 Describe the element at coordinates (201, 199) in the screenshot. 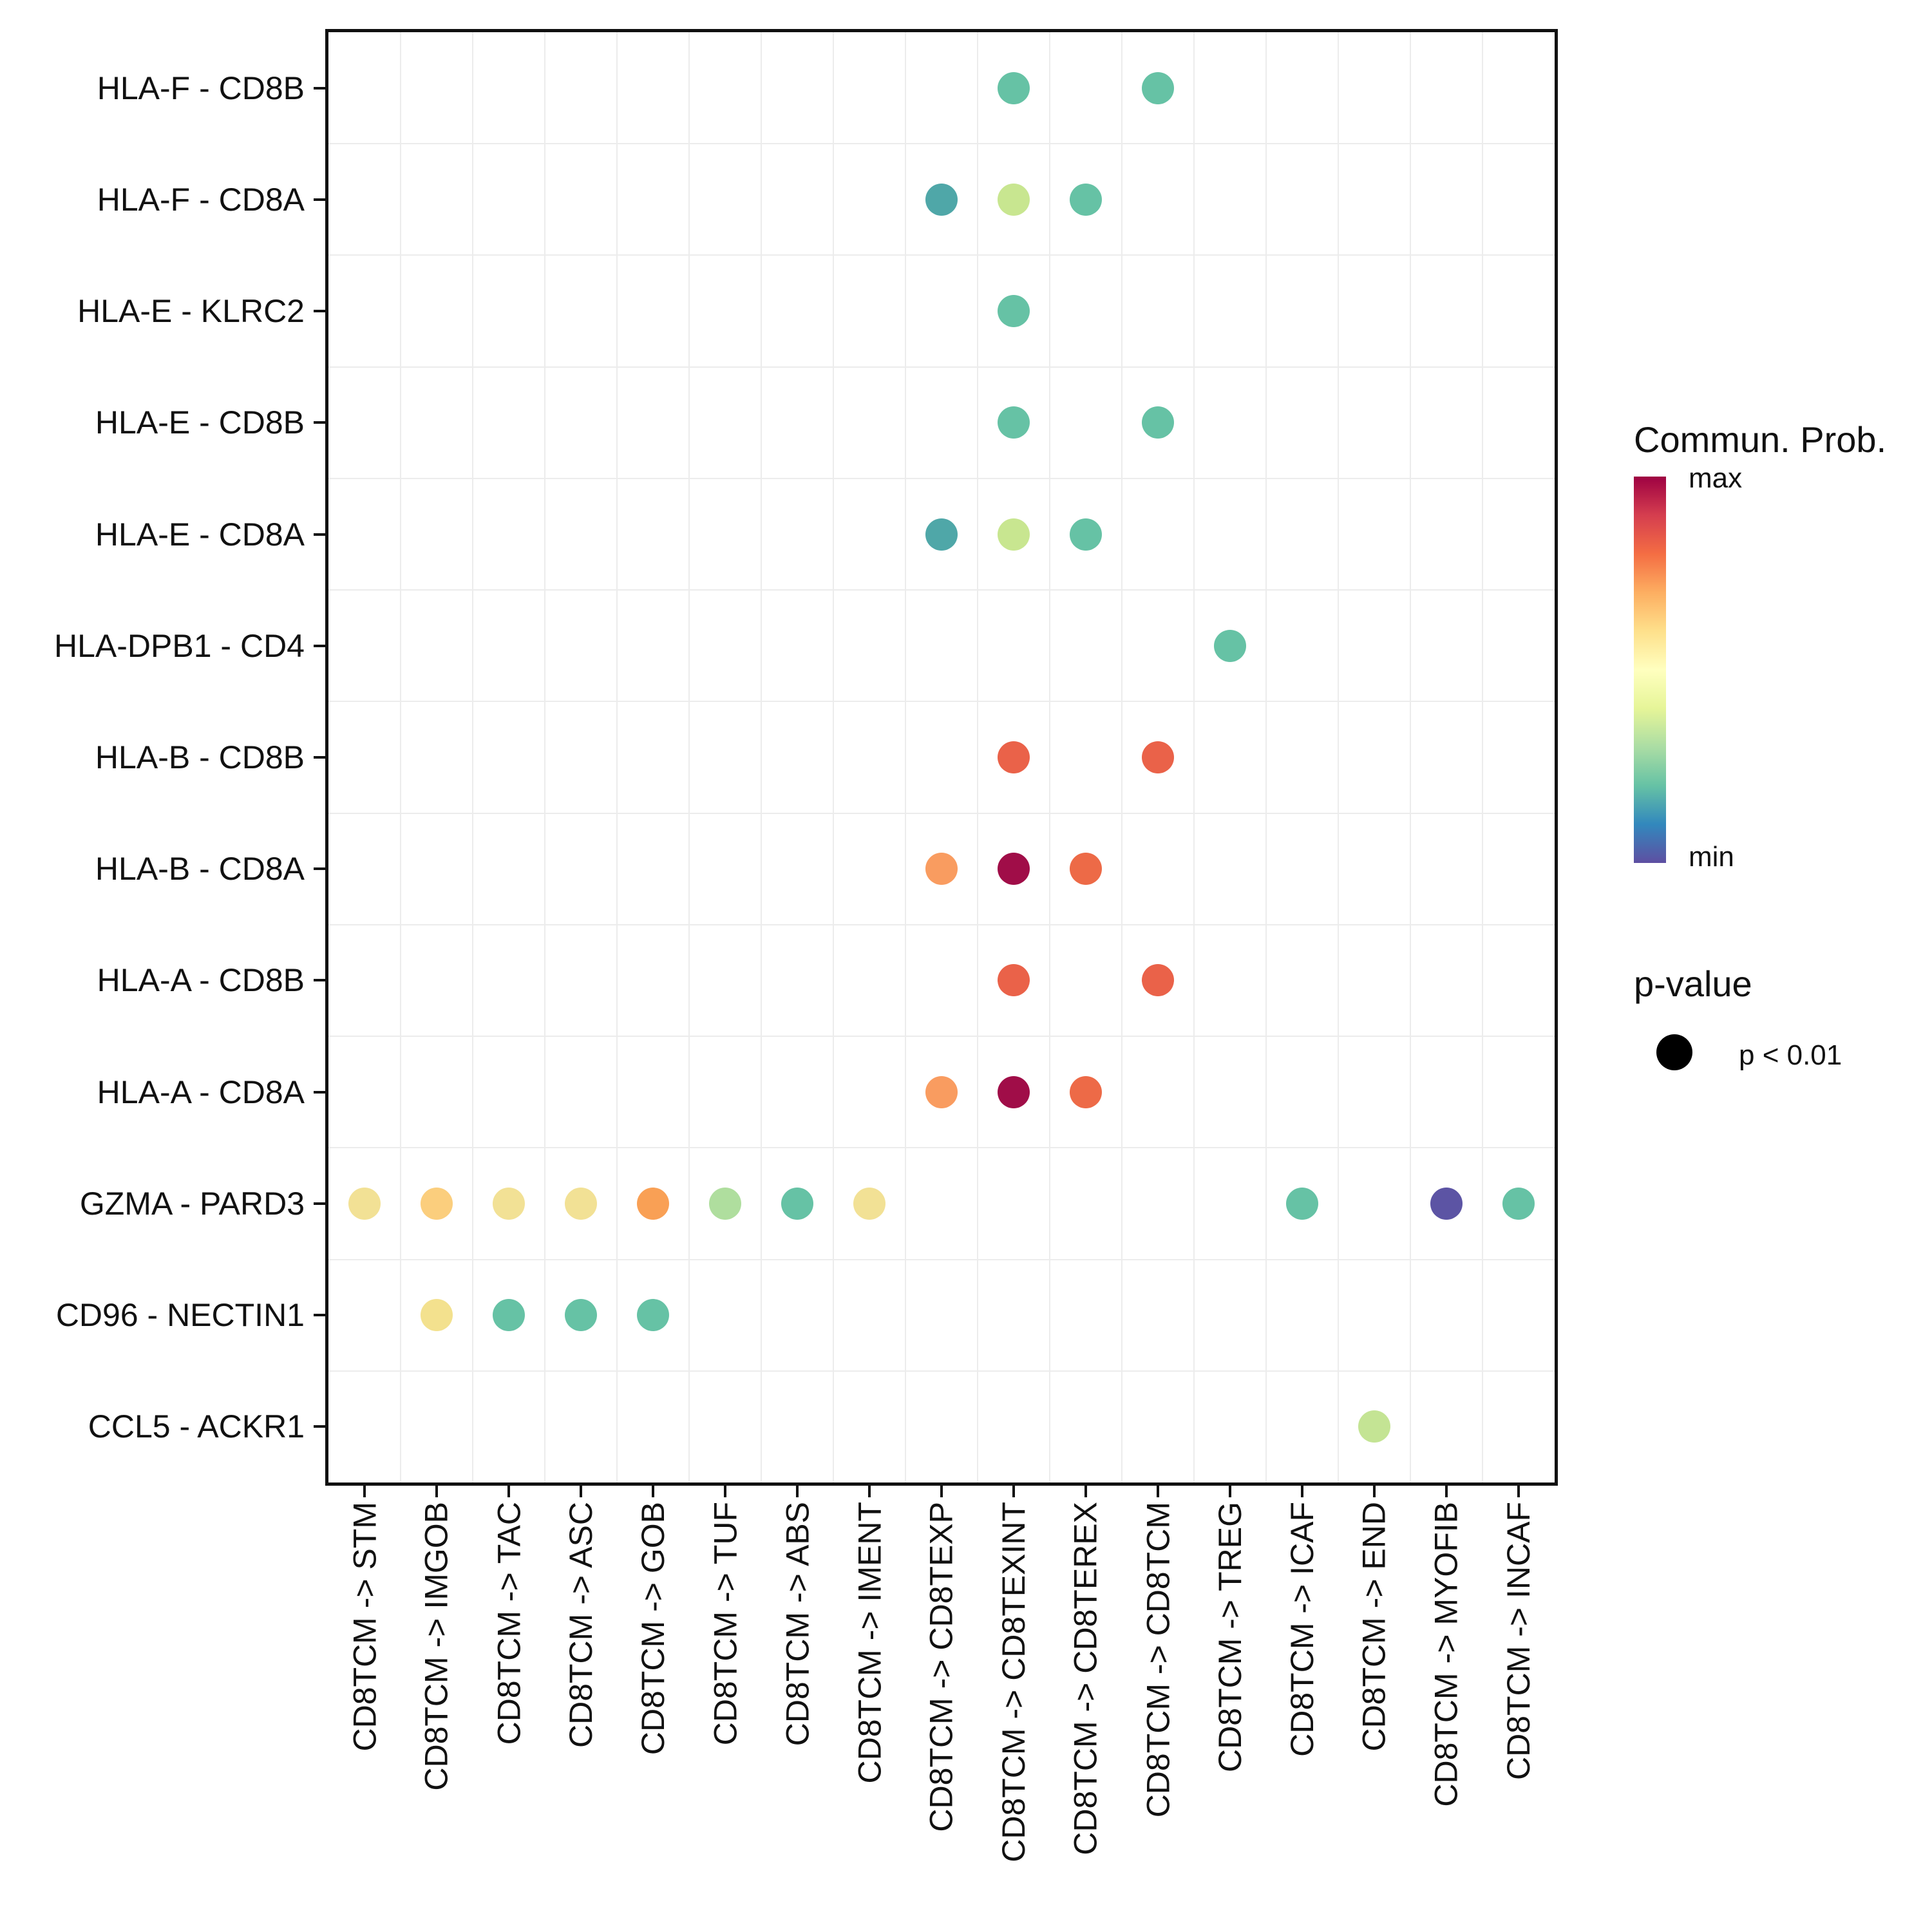

I see `y-axis-label: HLA-F - CD8A` at that location.